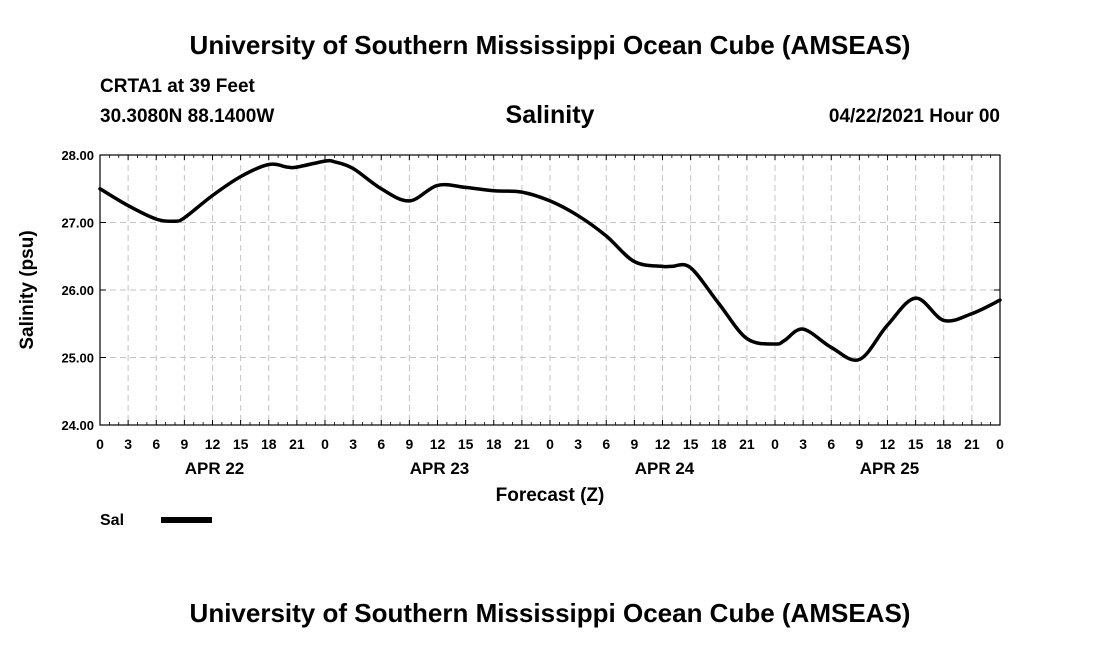 The image size is (1100, 650). I want to click on x-day-label: APR 22, so click(215, 468).